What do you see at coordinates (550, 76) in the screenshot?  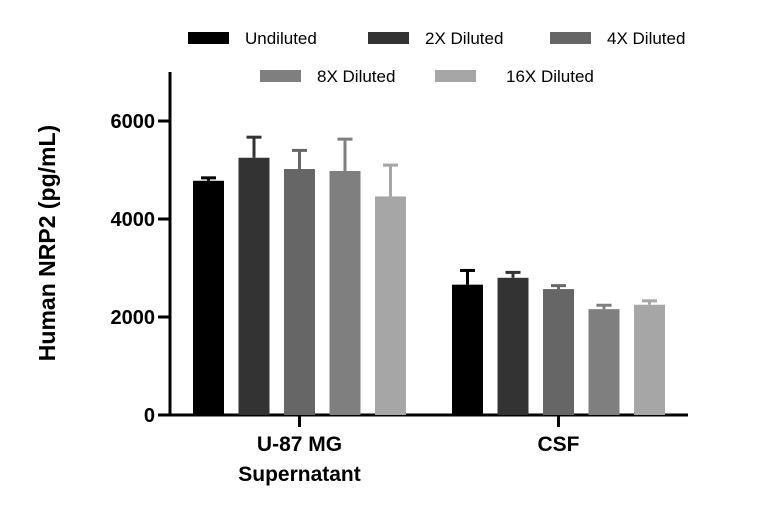 I see `legend-label: 16X Diluted` at bounding box center [550, 76].